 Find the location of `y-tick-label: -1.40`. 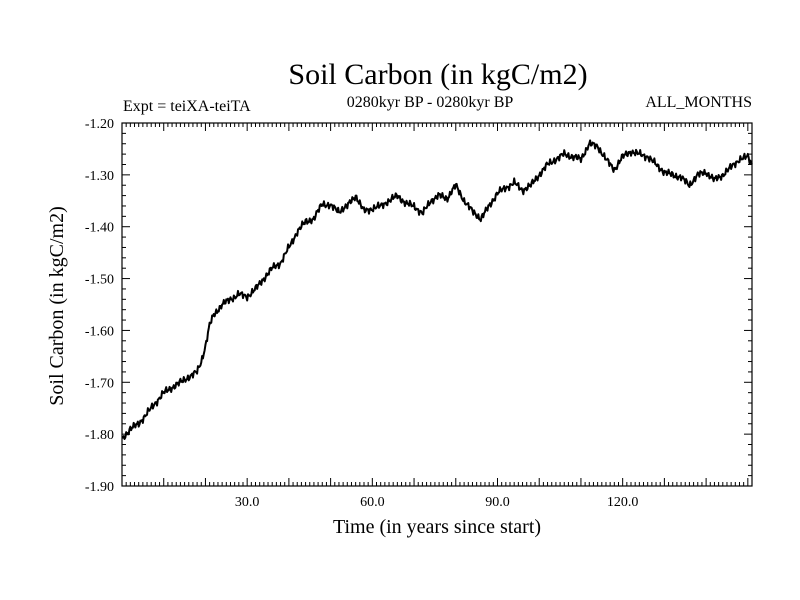

y-tick-label: -1.40 is located at coordinates (99, 228).